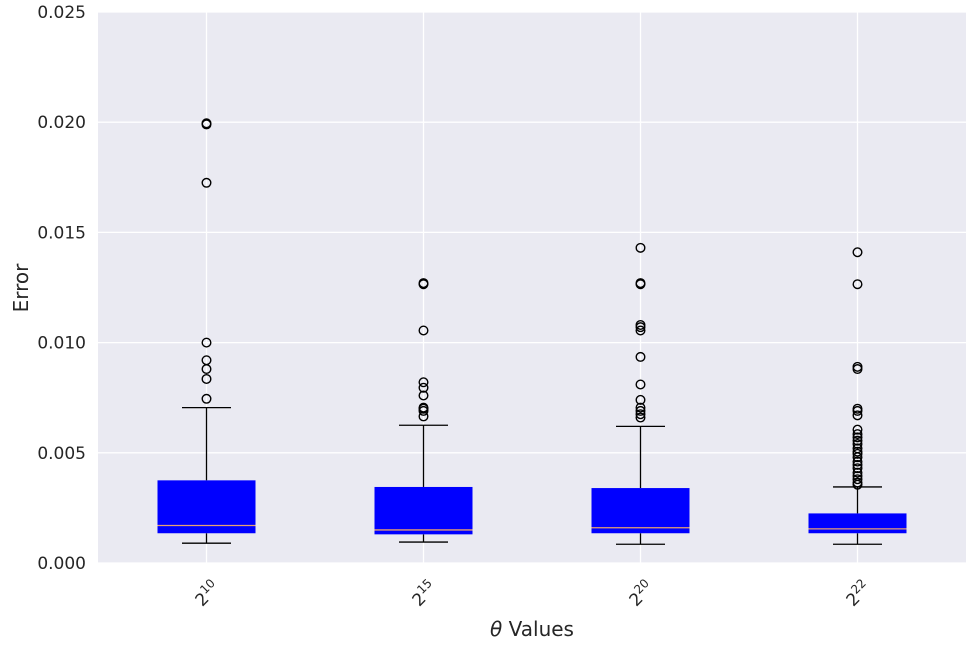  Describe the element at coordinates (538, 629) in the screenshot. I see `x-axis-label-text: Values` at that location.